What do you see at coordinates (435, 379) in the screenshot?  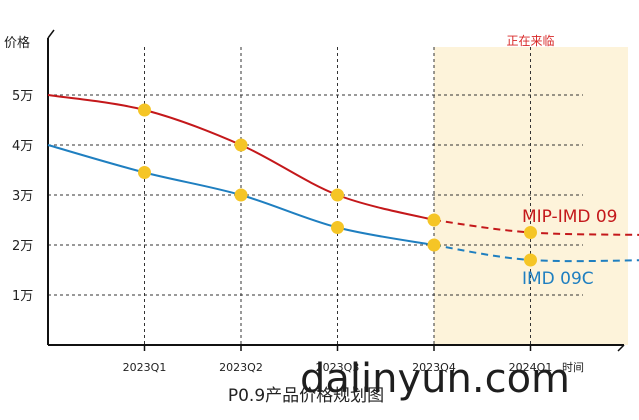 I see `watermark: dalinyun.com` at bounding box center [435, 379].